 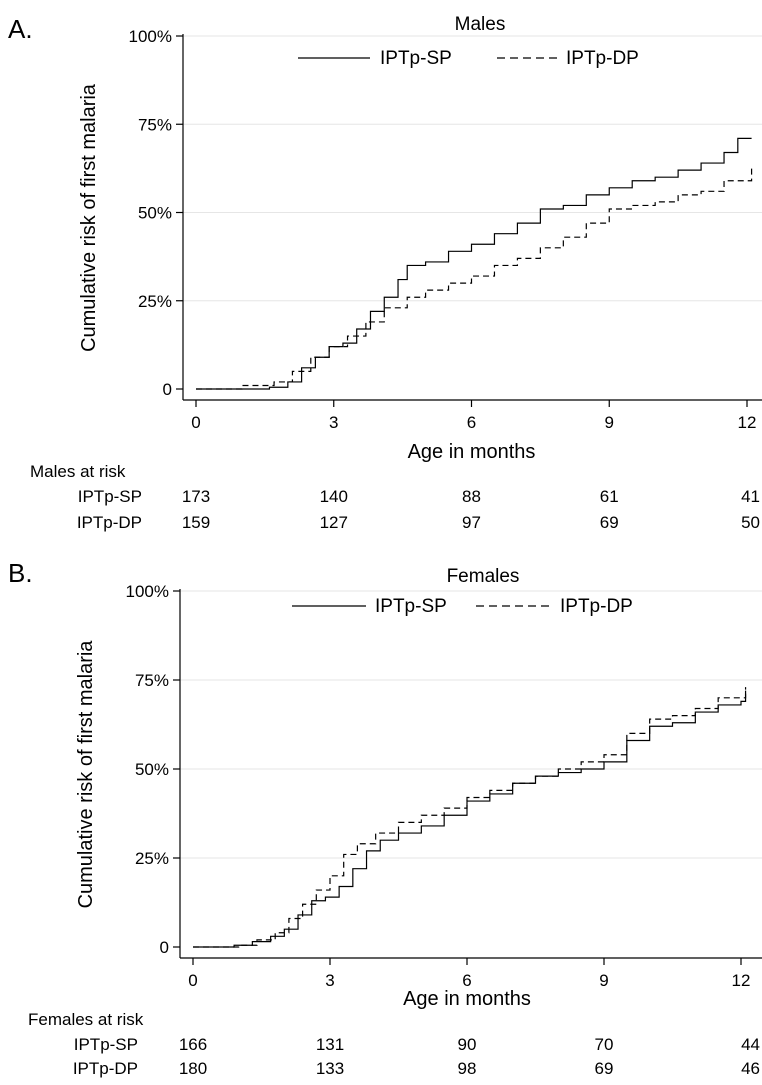 I want to click on risk-cell: 166, so click(x=193, y=1044).